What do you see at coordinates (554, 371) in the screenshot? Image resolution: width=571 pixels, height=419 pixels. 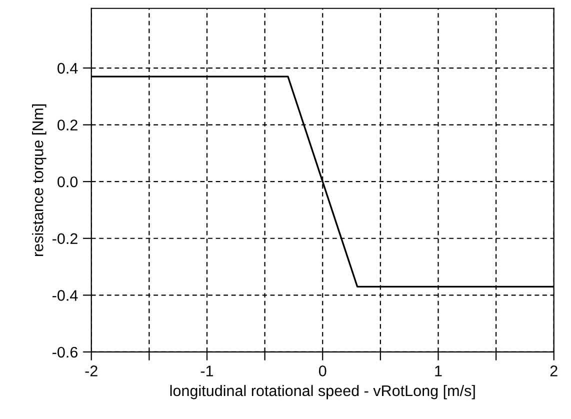 I see `x-tick-label: 2` at bounding box center [554, 371].